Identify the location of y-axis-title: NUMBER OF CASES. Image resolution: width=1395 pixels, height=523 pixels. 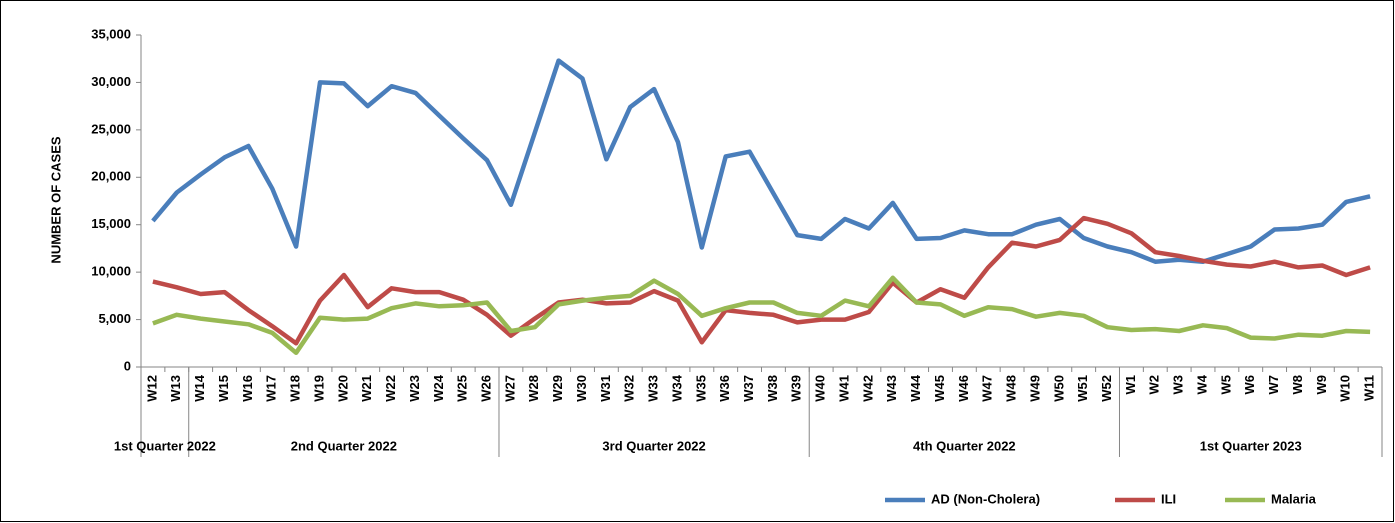
(55, 199).